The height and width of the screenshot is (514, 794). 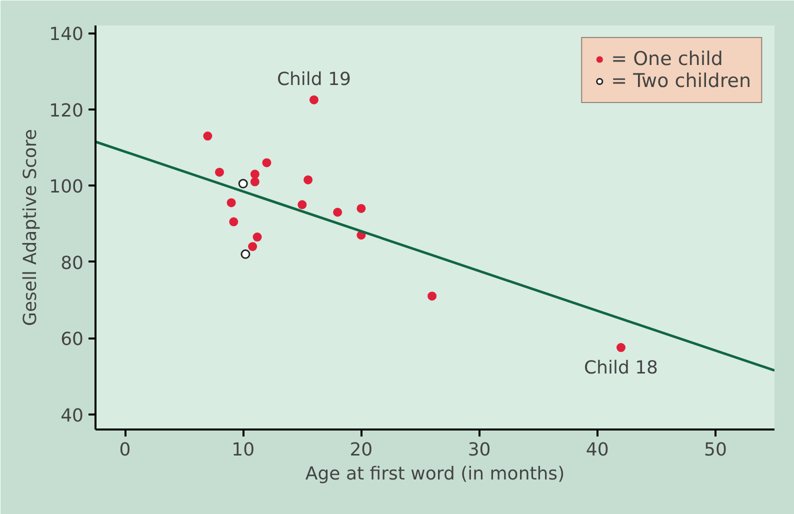 I want to click on y-tick-label: 80, so click(x=72, y=263).